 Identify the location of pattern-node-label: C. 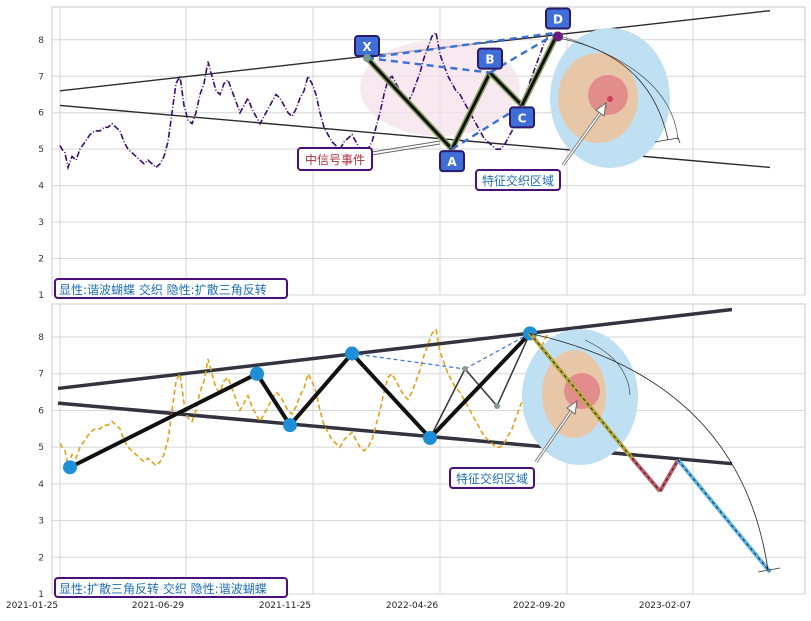
(522, 118).